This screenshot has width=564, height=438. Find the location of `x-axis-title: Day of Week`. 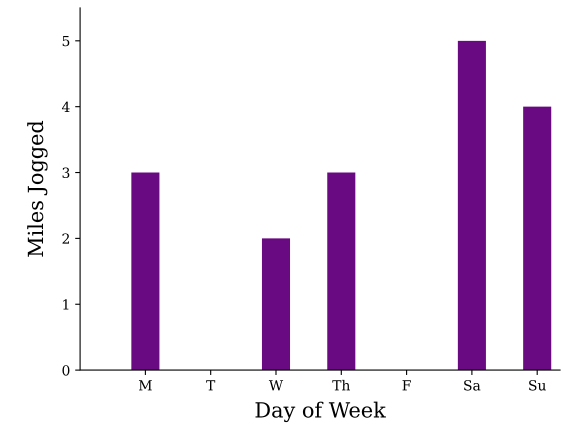

x-axis-title: Day of Week is located at coordinates (321, 412).